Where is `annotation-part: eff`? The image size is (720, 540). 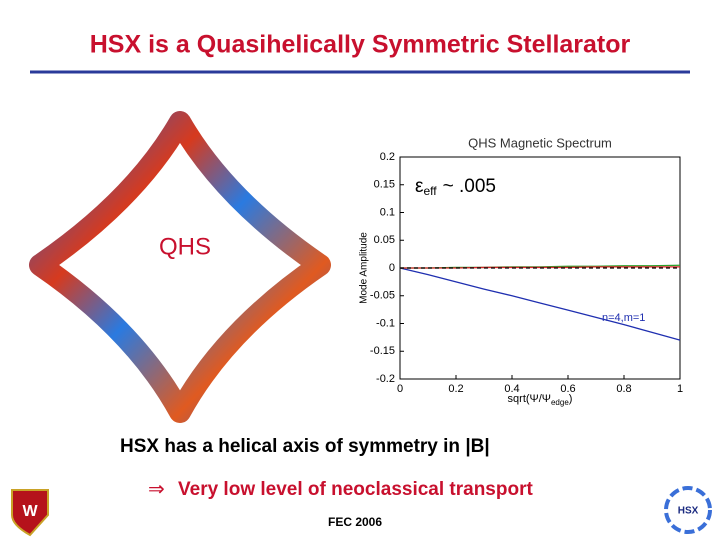 annotation-part: eff is located at coordinates (430, 191).